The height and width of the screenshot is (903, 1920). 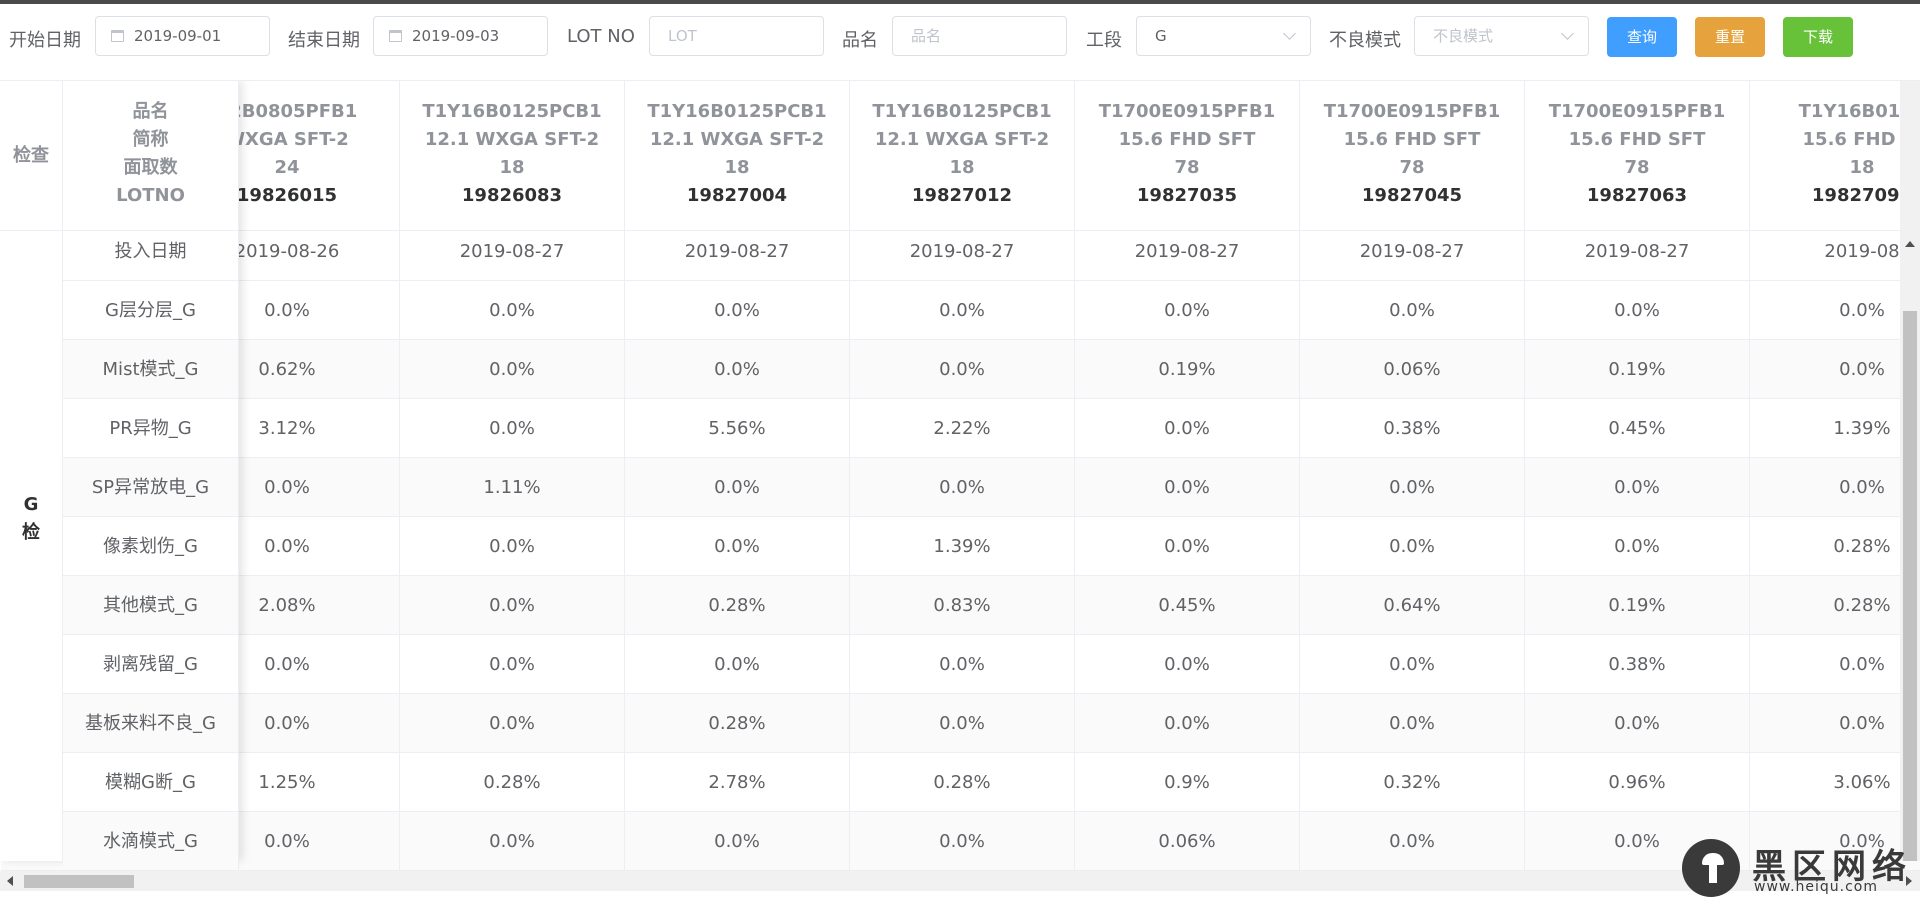 What do you see at coordinates (1637, 195) in the screenshot?
I see `column-lot-no: 19827063` at bounding box center [1637, 195].